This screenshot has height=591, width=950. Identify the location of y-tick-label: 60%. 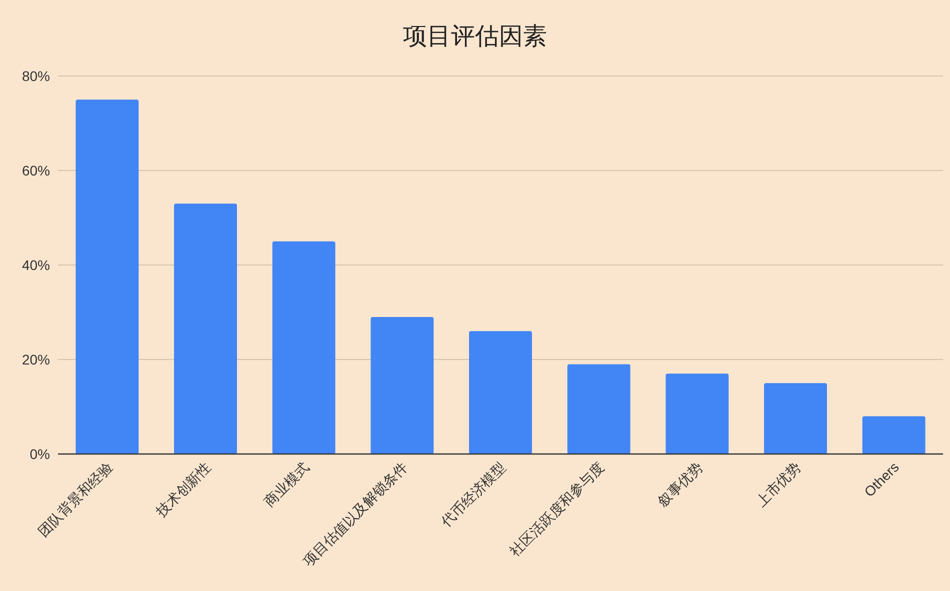
(36, 170).